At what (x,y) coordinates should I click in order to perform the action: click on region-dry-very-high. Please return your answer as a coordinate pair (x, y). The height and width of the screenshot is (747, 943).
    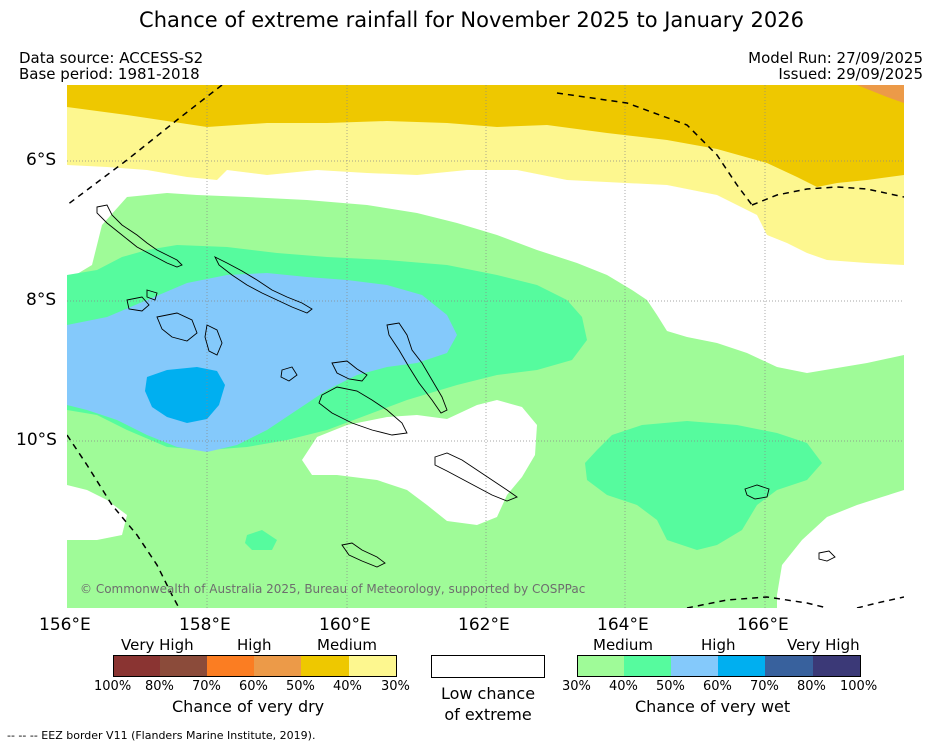
    Looking at the image, I should click on (880, 94).